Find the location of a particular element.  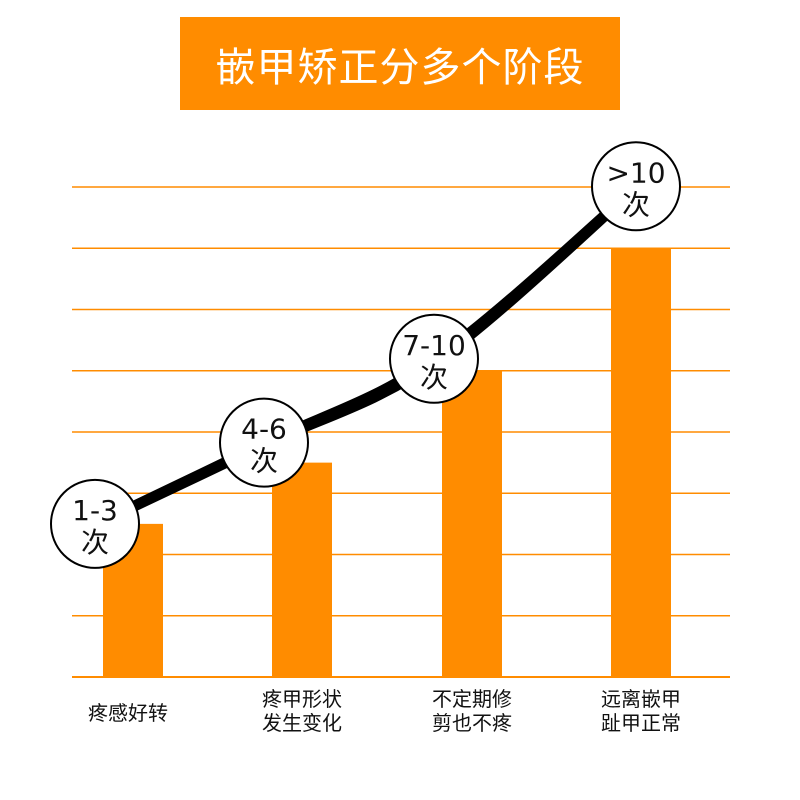

bubble-count-label: 7-10 is located at coordinates (434, 345).